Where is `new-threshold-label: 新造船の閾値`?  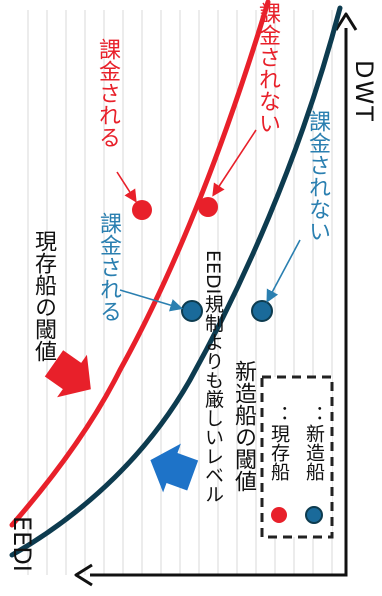
new-threshold-label: 新造船の閾値 is located at coordinates (243, 426).